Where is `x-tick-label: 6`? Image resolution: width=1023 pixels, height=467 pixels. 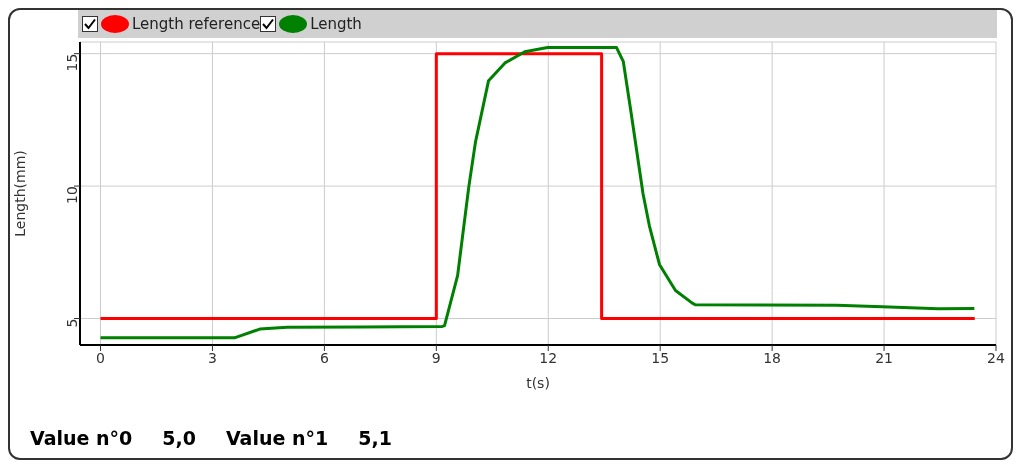
x-tick-label: 6 is located at coordinates (324, 357).